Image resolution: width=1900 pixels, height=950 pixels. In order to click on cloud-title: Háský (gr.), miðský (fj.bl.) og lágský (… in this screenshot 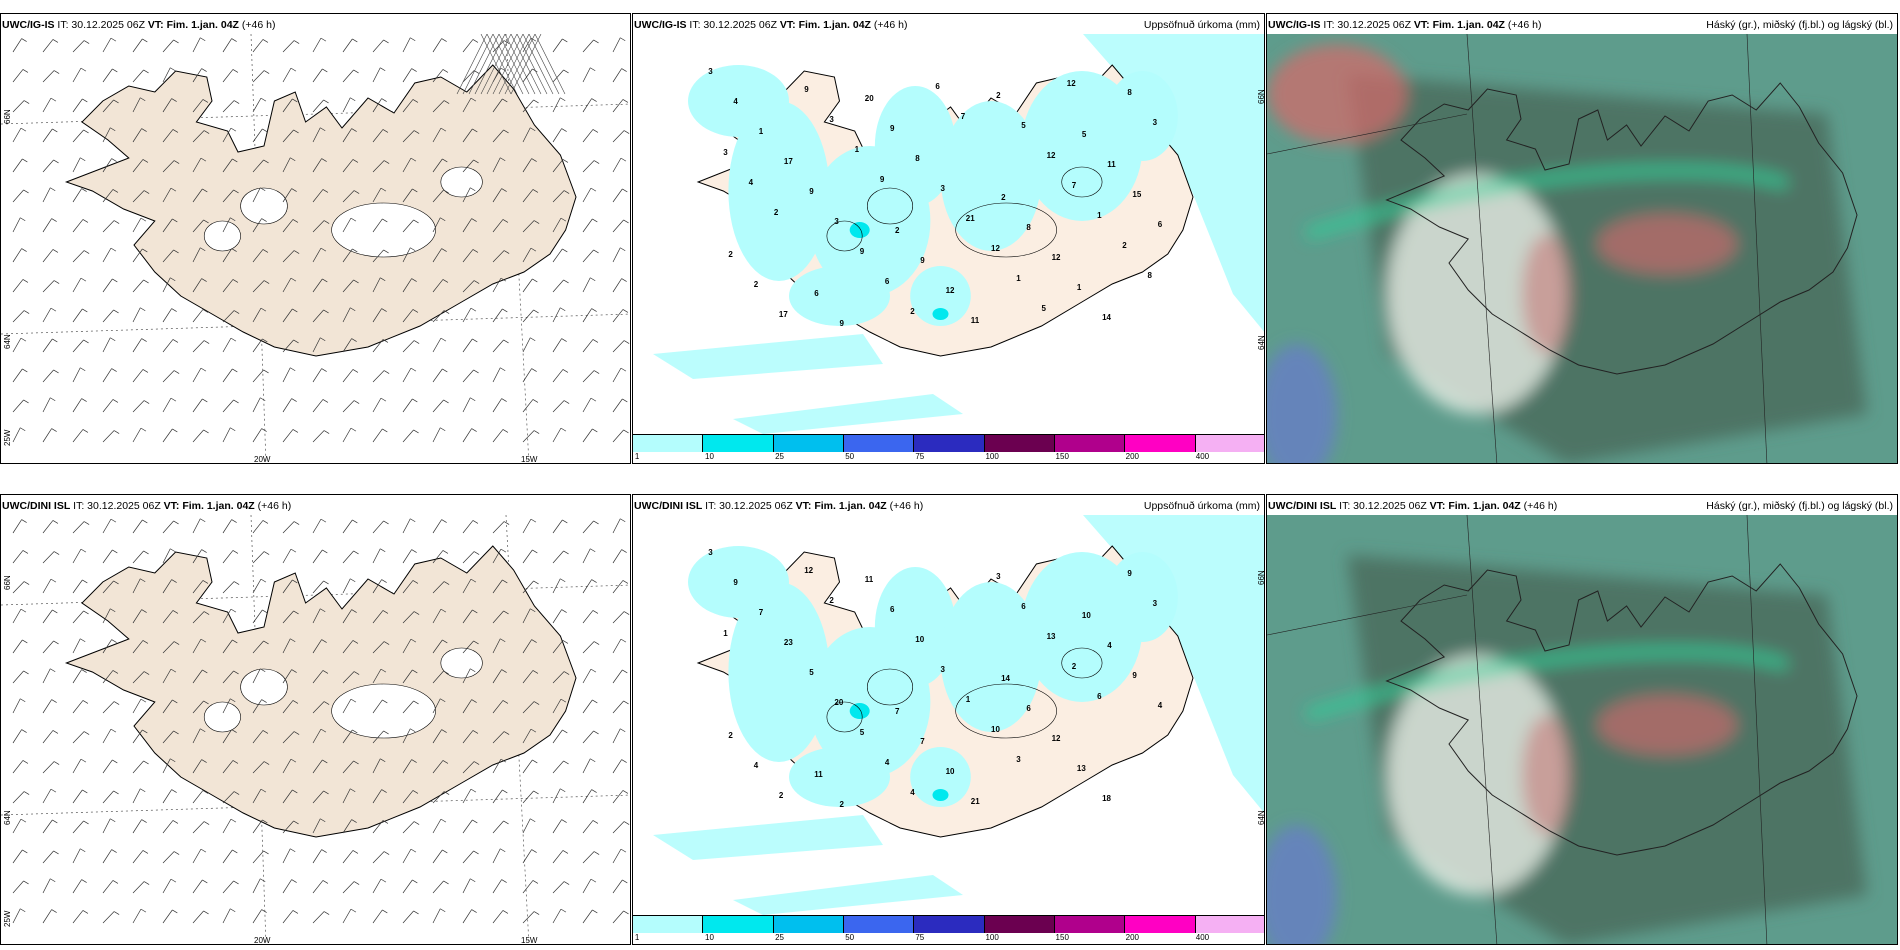, I will do `click(1799, 25)`.